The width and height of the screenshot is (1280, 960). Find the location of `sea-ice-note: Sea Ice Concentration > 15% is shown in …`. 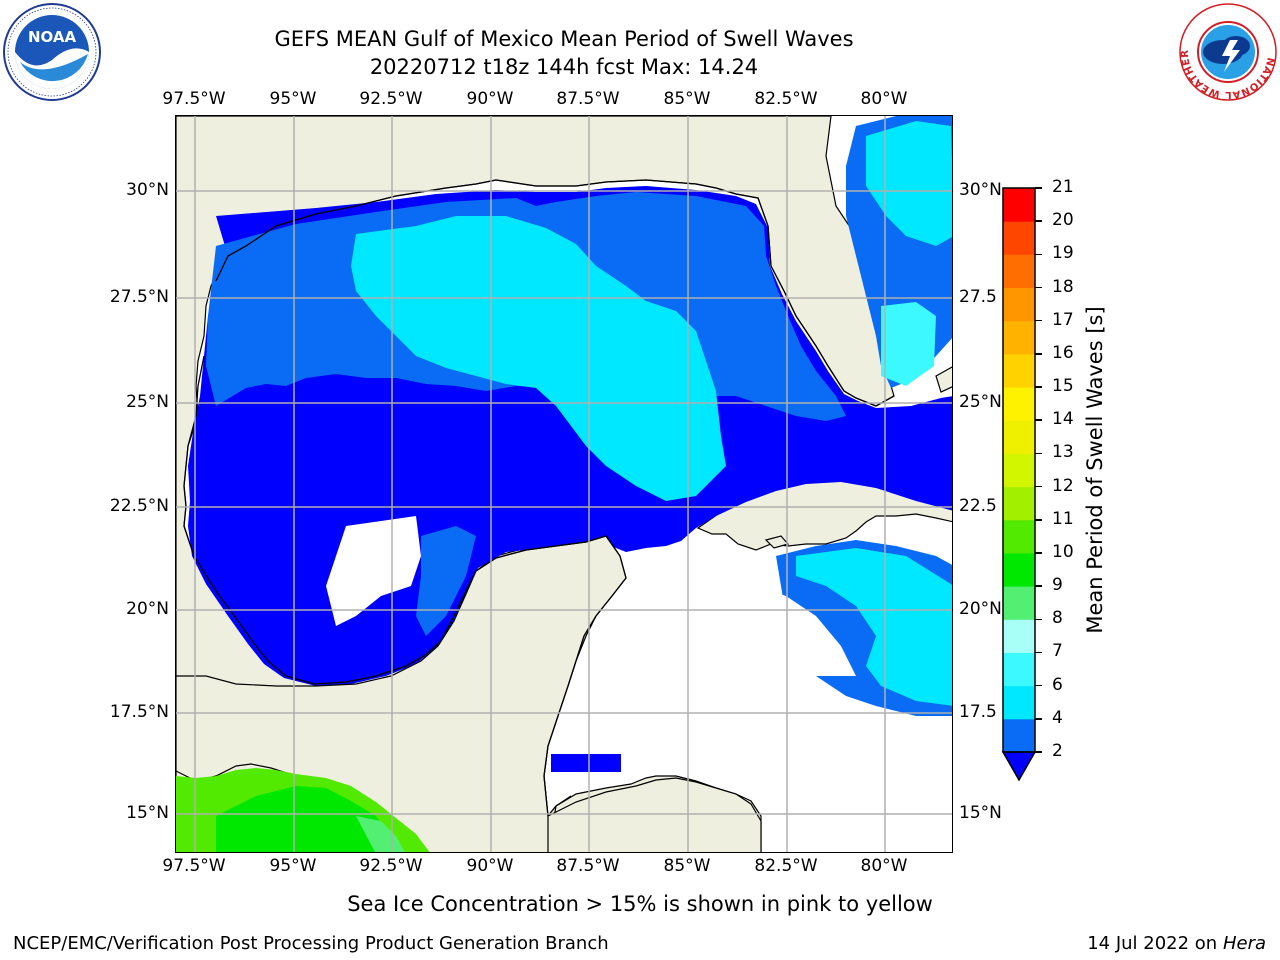

sea-ice-note: Sea Ice Concentration > 15% is shown in … is located at coordinates (640, 904).